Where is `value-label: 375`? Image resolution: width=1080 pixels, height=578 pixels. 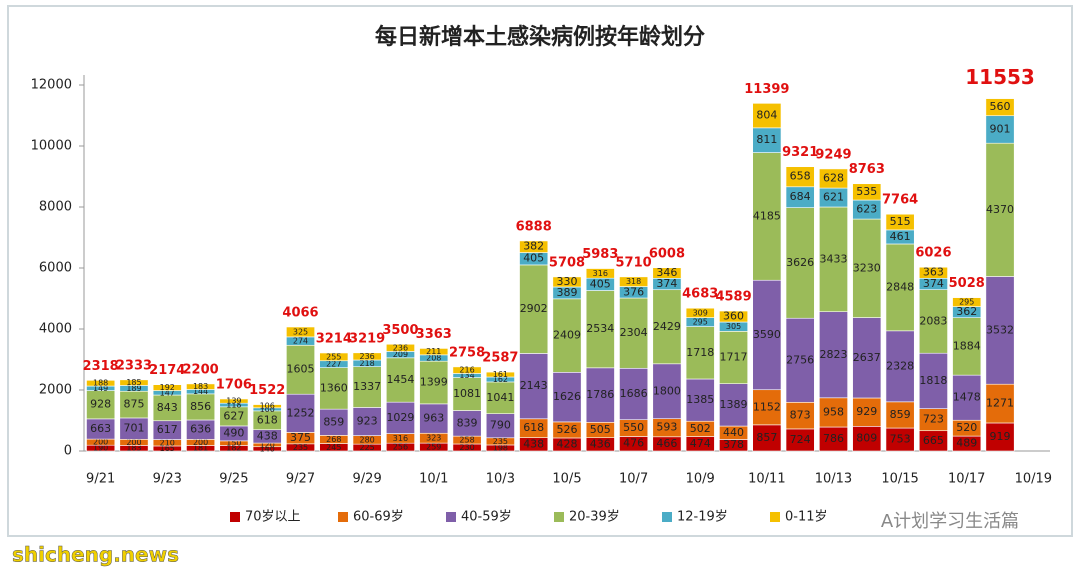 value-label: 375 is located at coordinates (300, 437).